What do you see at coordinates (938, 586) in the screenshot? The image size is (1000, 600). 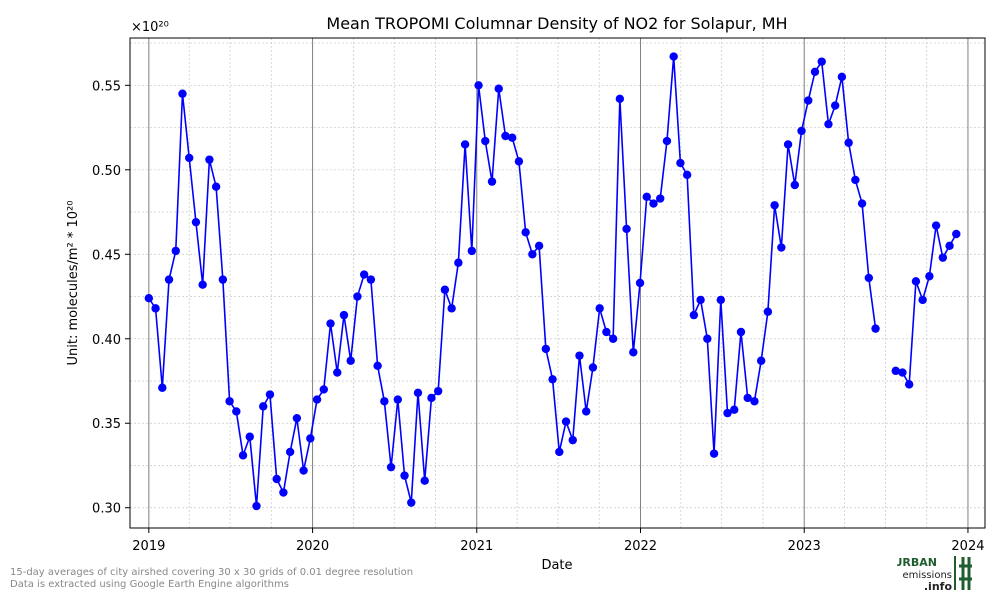 I see `svg-text: .info` at bounding box center [938, 586].